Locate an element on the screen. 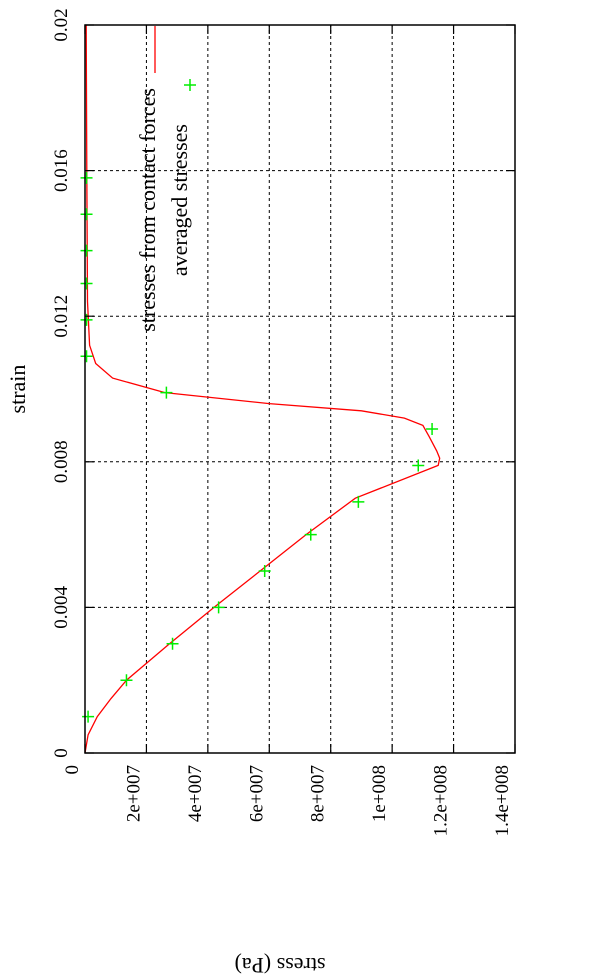  x-axis-title: strain is located at coordinates (17, 389).